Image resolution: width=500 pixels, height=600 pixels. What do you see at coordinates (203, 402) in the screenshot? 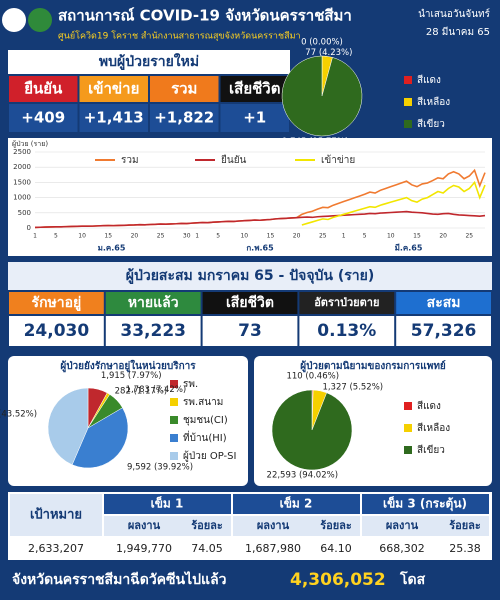
I see `legend-label: รพ.สนาม` at bounding box center [203, 402].